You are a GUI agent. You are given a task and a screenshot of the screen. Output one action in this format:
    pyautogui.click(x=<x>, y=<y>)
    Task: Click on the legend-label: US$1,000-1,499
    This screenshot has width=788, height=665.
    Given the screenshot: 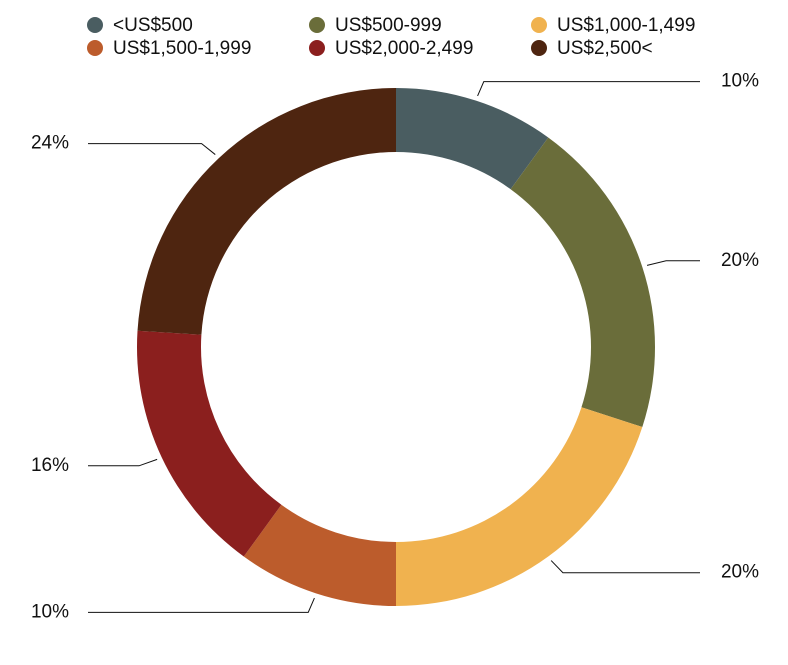 What is the action you would take?
    pyautogui.click(x=626, y=25)
    